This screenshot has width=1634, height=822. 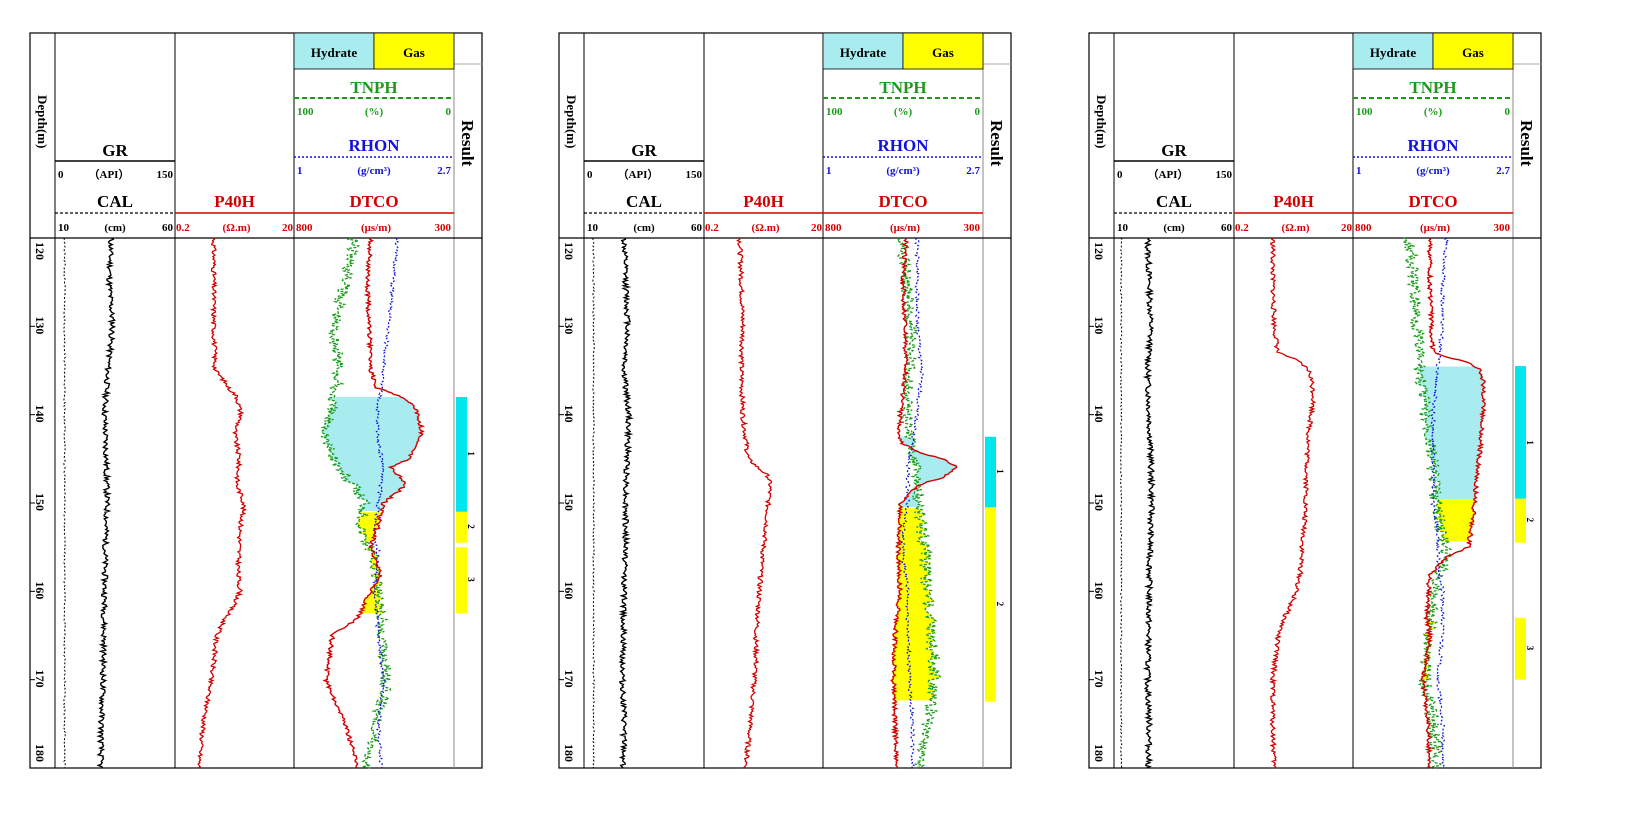 I want to click on legend-hydrate-label: Hydrate, so click(x=1393, y=52).